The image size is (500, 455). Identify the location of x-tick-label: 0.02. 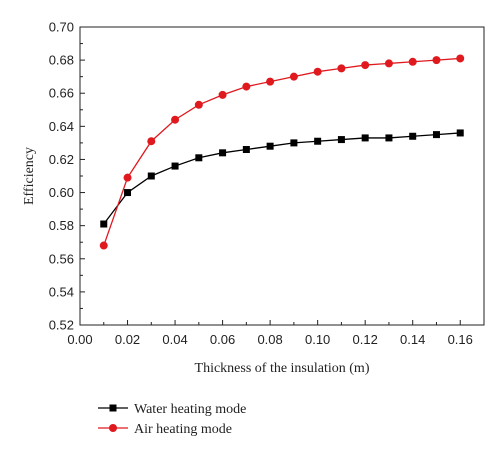
(127, 339).